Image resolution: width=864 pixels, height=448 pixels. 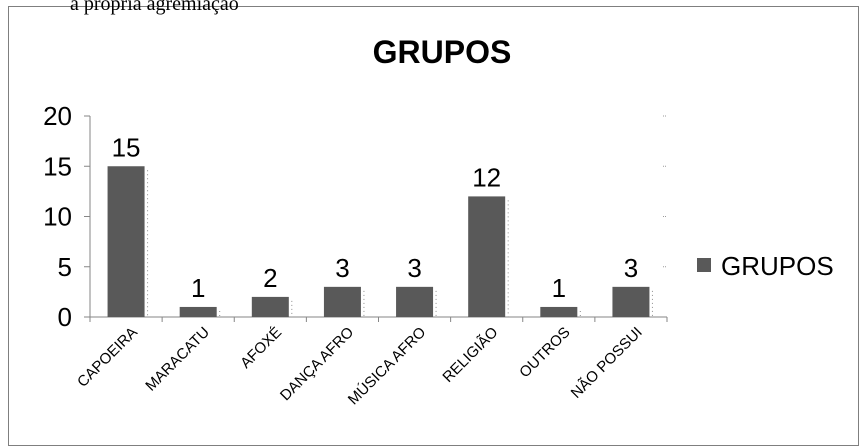 I want to click on legend: GRUPOS, so click(x=765, y=266).